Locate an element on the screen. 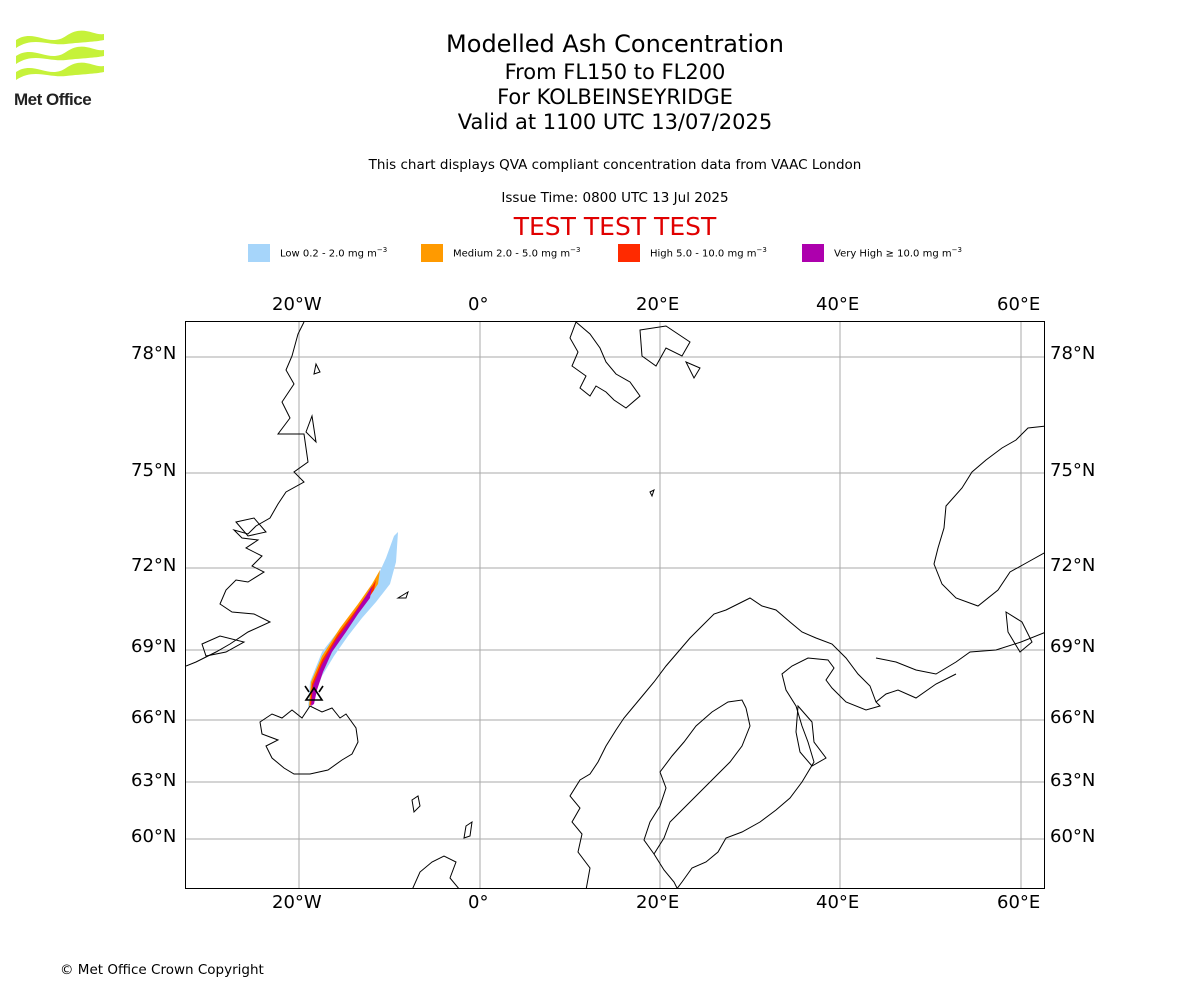 The width and height of the screenshot is (1200, 1000). lon-label-bottom-60e: 60°E is located at coordinates (1019, 902).